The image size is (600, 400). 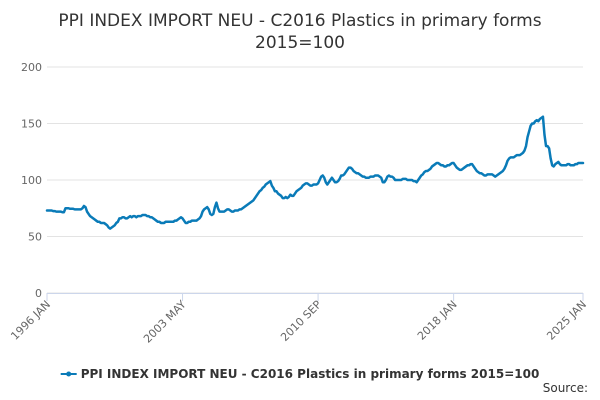 What do you see at coordinates (69, 374) in the screenshot?
I see `legend-marker` at bounding box center [69, 374].